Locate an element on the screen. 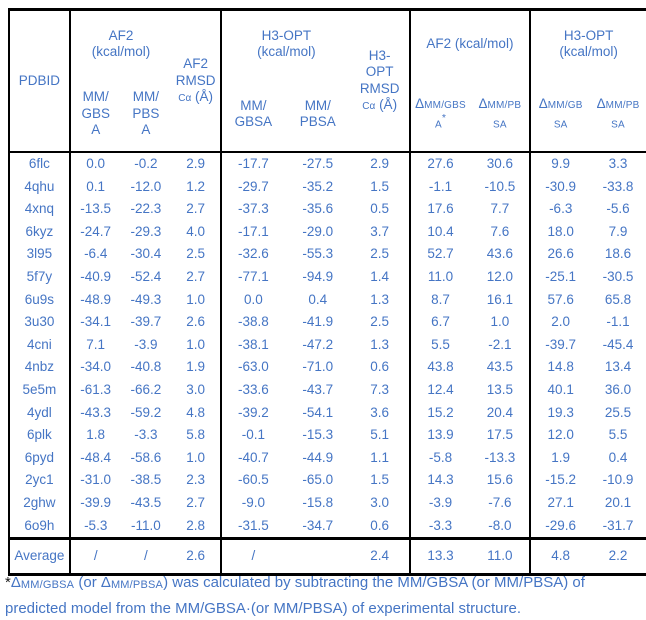 The width and height of the screenshot is (646, 620). value-cell: 57.6 is located at coordinates (560, 299).